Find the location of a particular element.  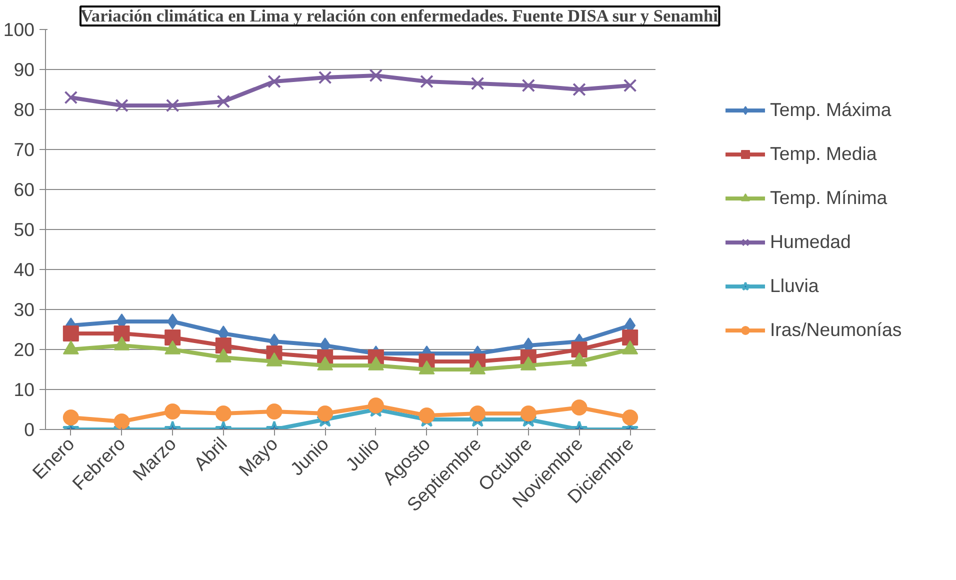

legend-label: Temp. Mínima is located at coordinates (829, 198).